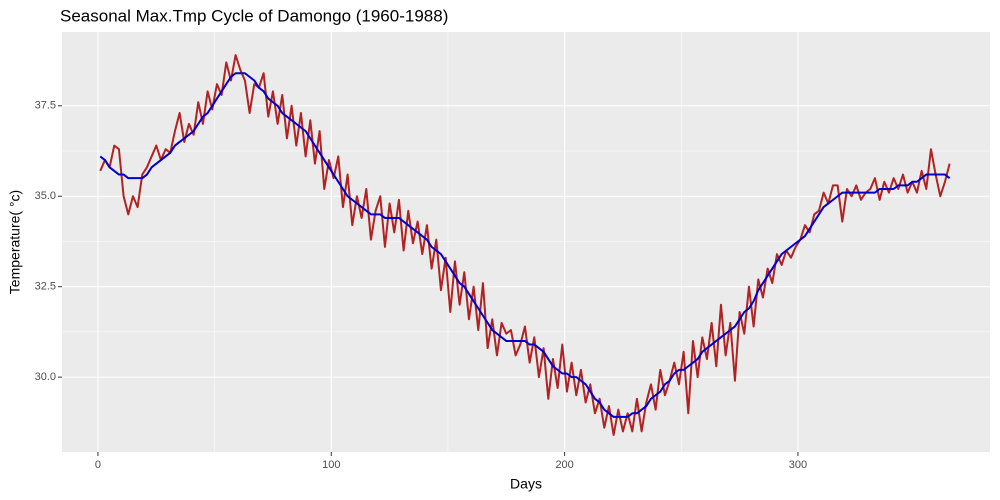 This screenshot has width=1000, height=500. What do you see at coordinates (45, 377) in the screenshot?
I see `y-tick-label: 30.0` at bounding box center [45, 377].